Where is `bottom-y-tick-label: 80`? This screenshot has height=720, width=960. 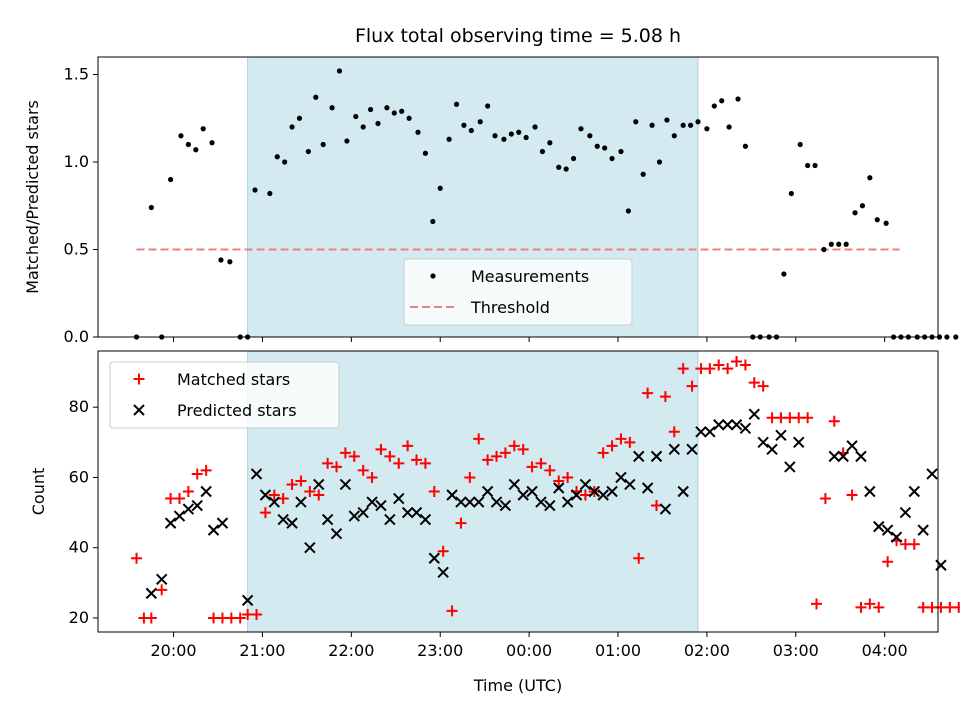
bottom-y-tick-label: 80 is located at coordinates (79, 406).